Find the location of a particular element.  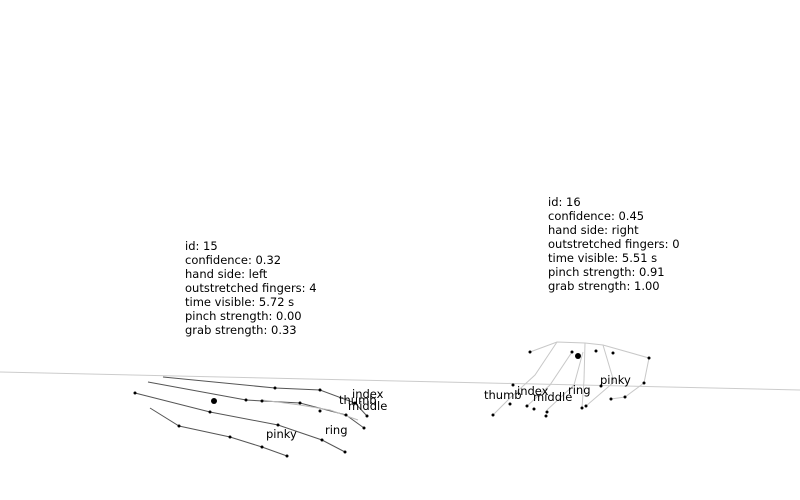

finger-thumb-left is located at coordinates (310, 410).